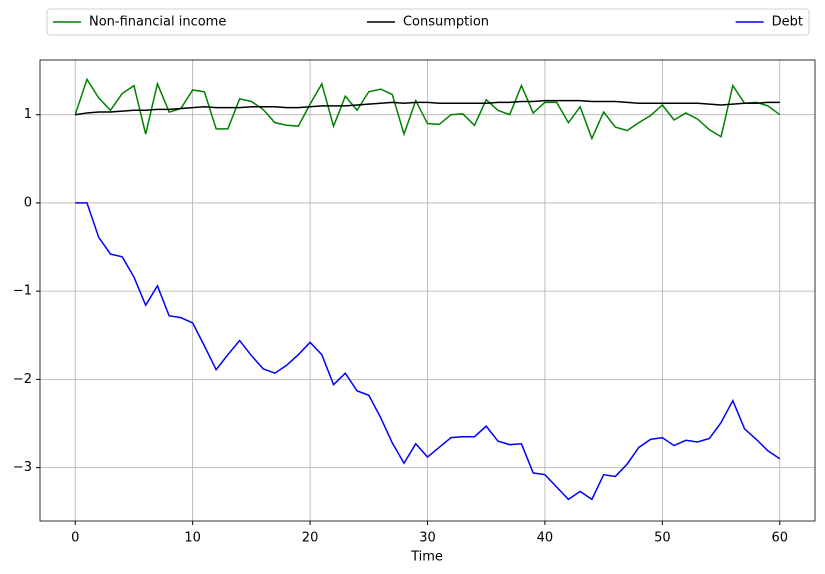  What do you see at coordinates (446, 22) in the screenshot?
I see `legend-label: Consumption` at bounding box center [446, 22].